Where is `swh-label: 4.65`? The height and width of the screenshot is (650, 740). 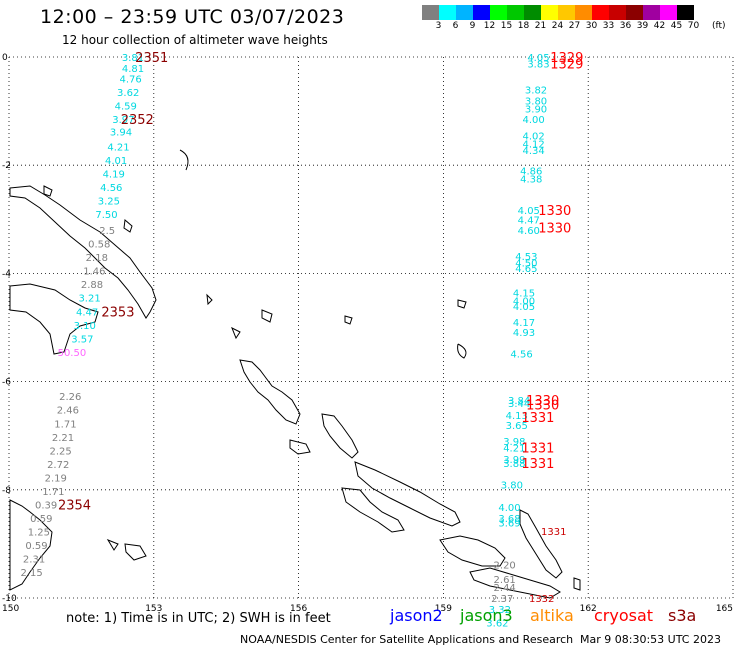 swh-label: 4.65 is located at coordinates (526, 269).